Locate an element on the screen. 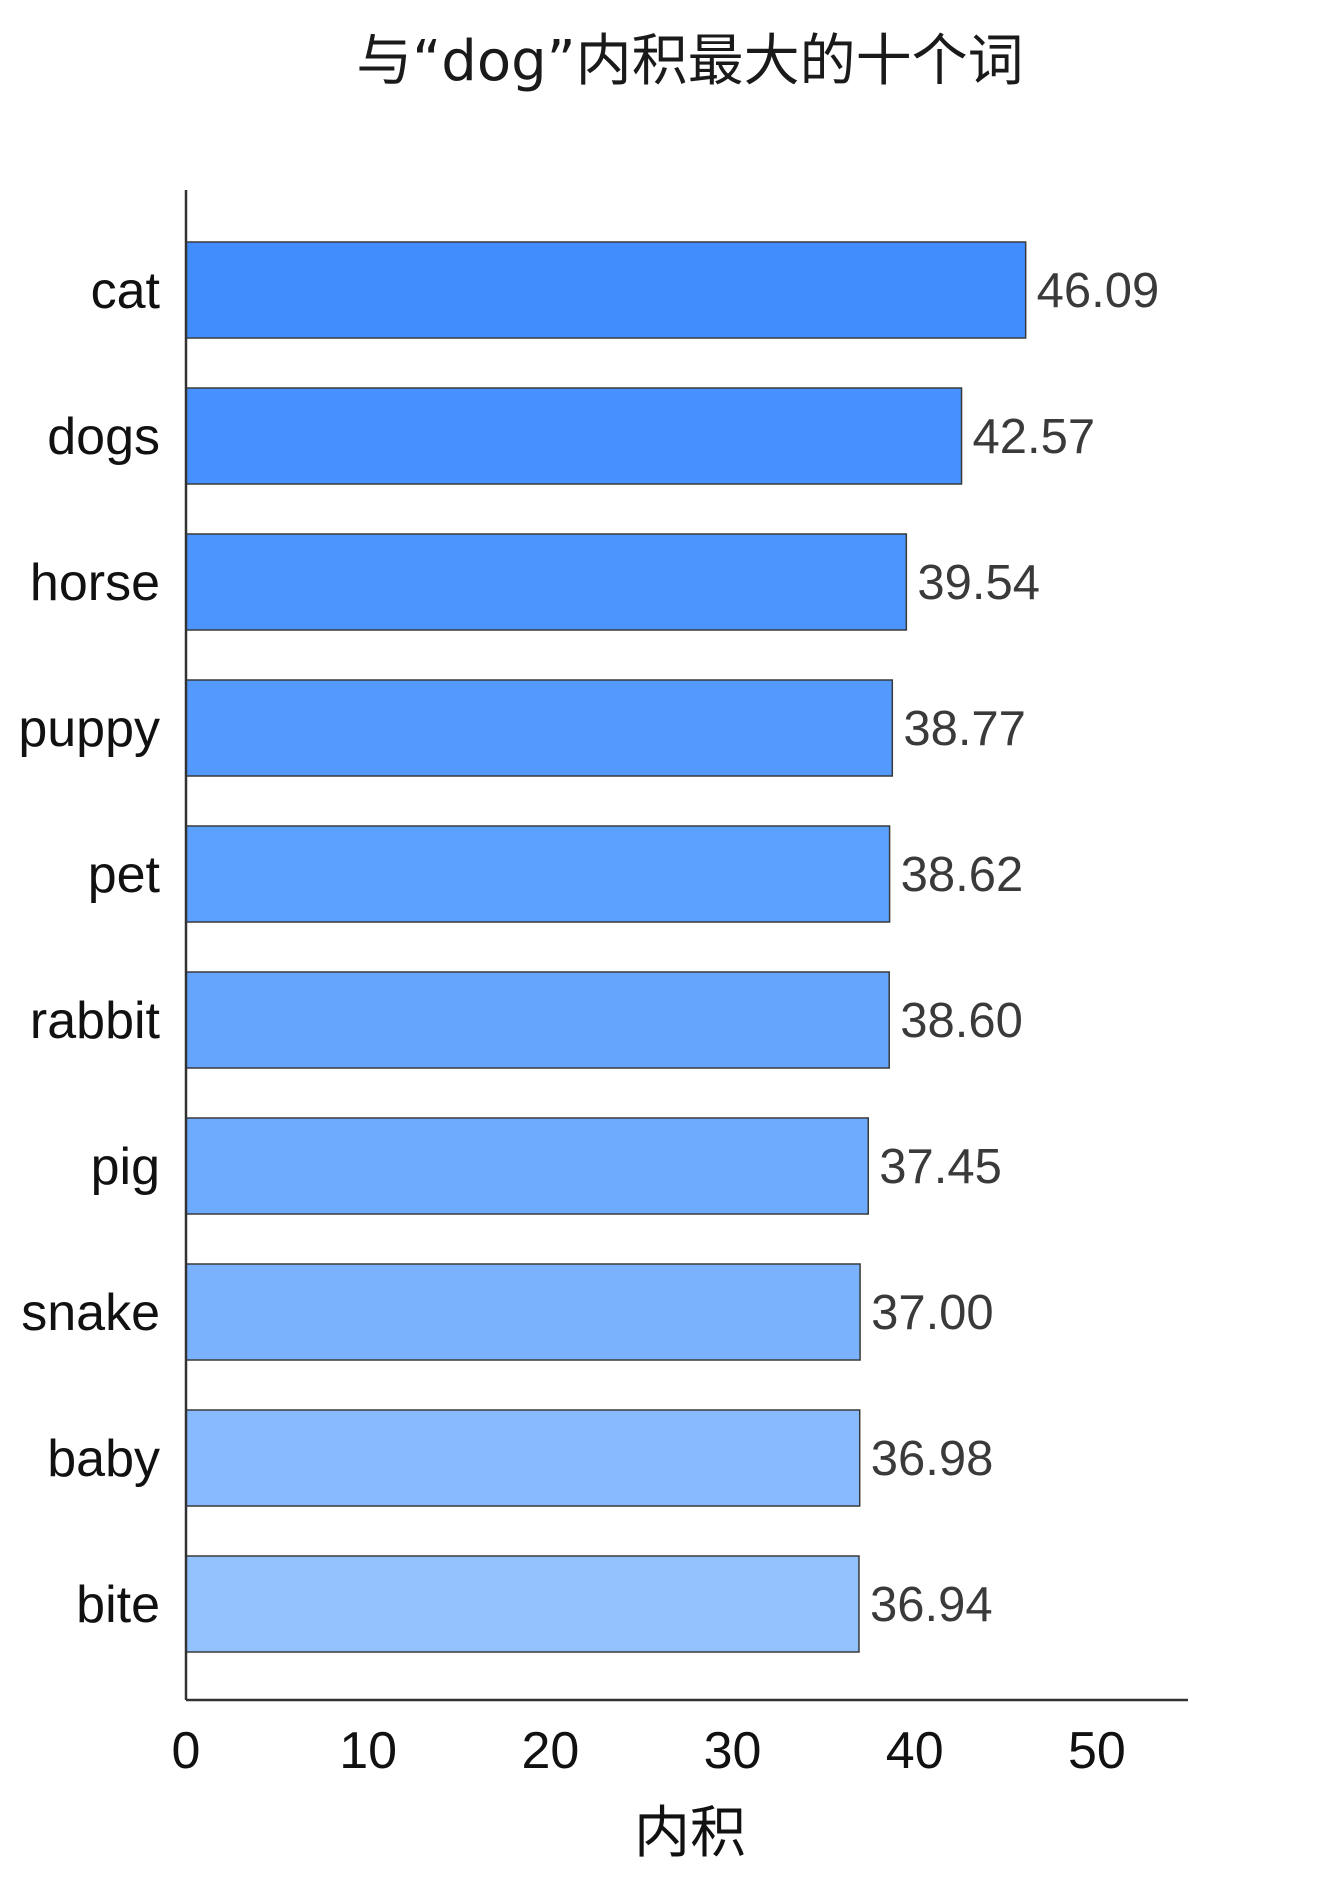 The width and height of the screenshot is (1321, 1880). value-label-dogs: 42.57 is located at coordinates (1034, 437).